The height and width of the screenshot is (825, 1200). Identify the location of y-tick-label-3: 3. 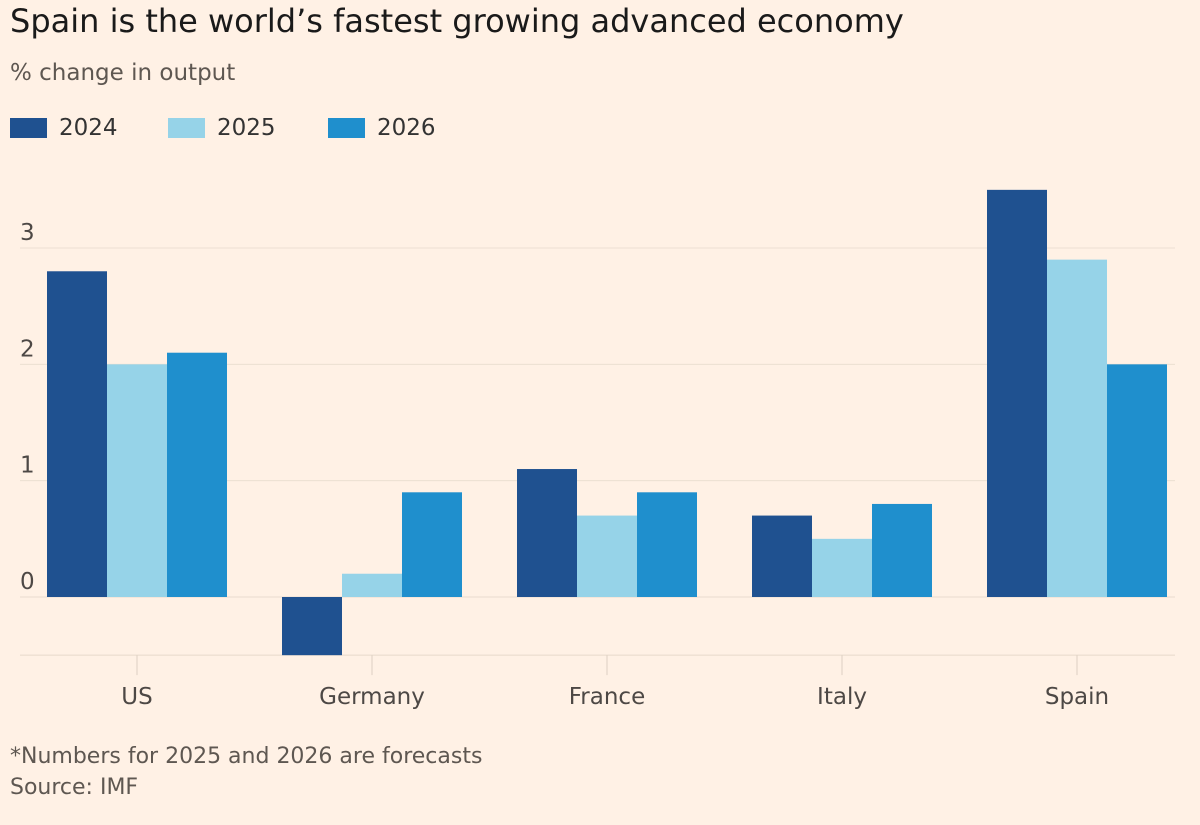
(27, 233).